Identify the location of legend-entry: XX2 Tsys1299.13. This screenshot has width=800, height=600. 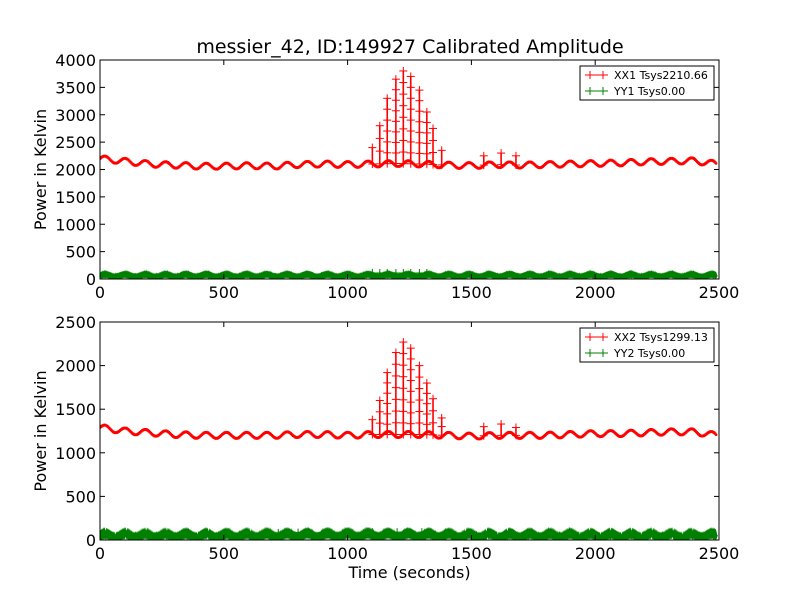
(646, 337).